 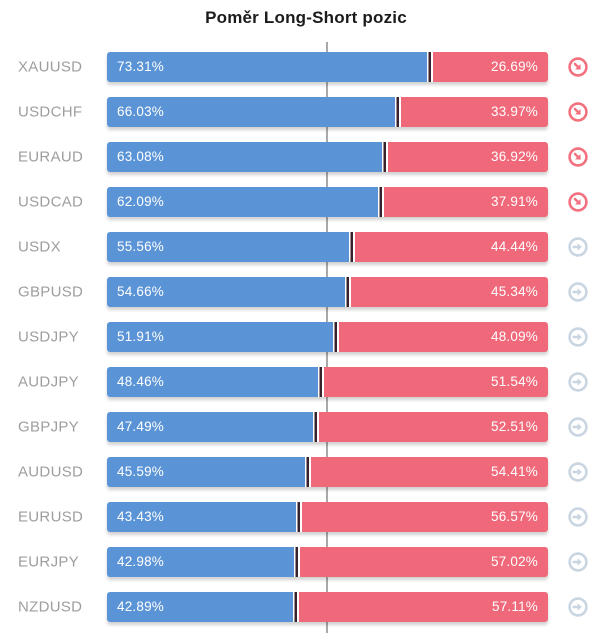 What do you see at coordinates (51, 516) in the screenshot?
I see `symbol-label: EURUSD` at bounding box center [51, 516].